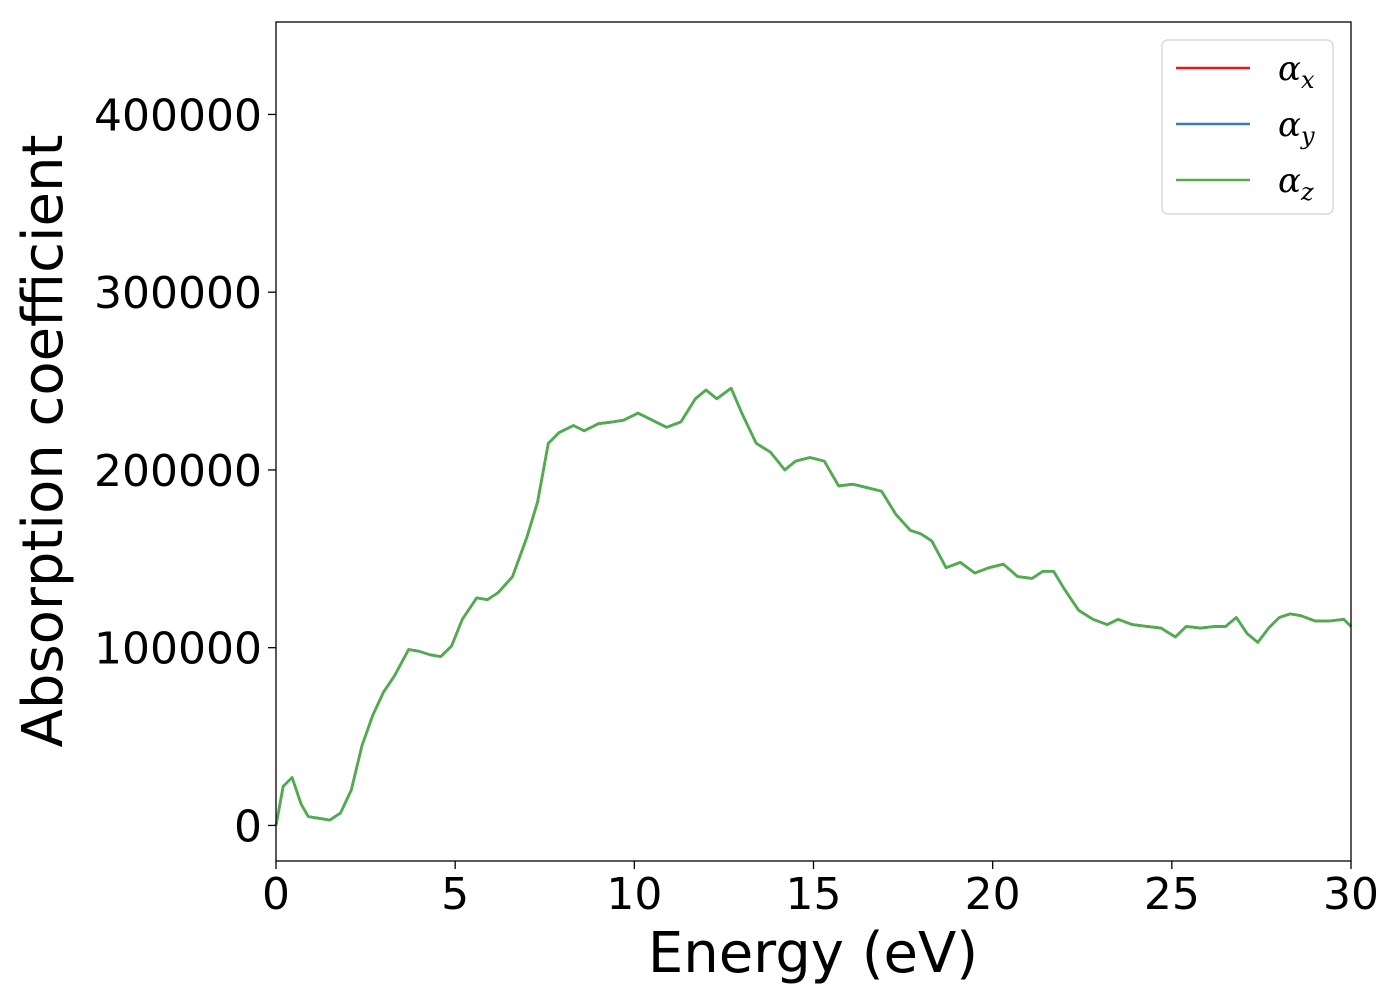 The width and height of the screenshot is (1400, 1000). I want to click on y-tick-label: 400000, so click(178, 115).